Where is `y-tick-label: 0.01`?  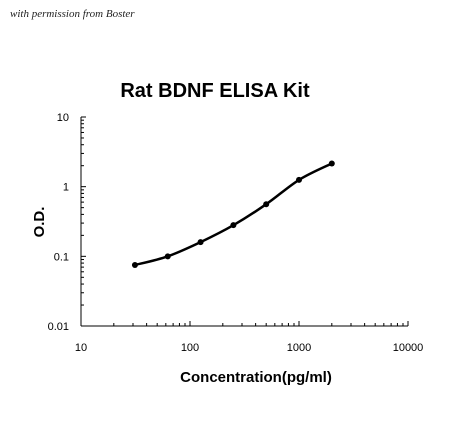 y-tick-label: 0.01 is located at coordinates (58, 327).